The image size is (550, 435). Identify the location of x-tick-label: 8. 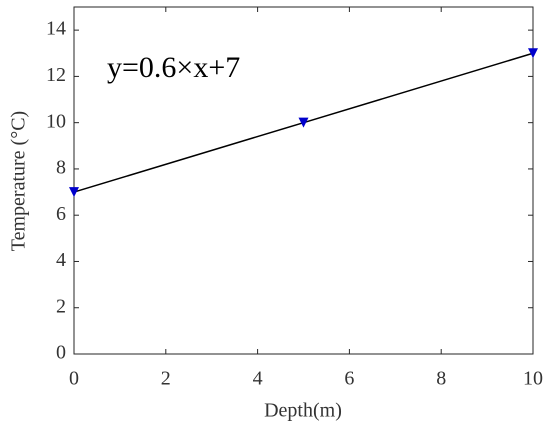
(441, 379).